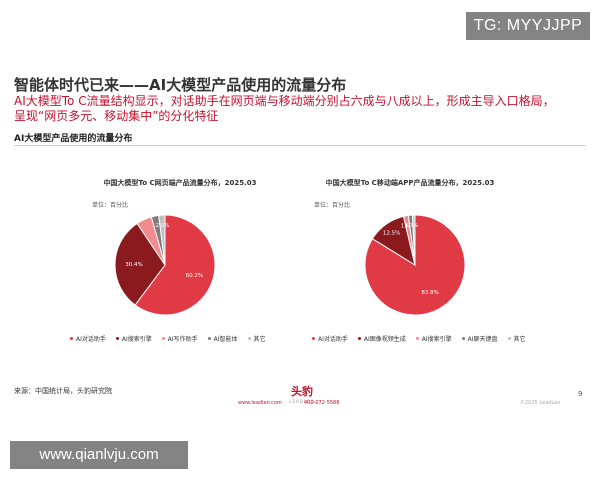 This screenshot has width=600, height=480. I want to click on pie-data-label-4: 1.3%, so click(411, 226).